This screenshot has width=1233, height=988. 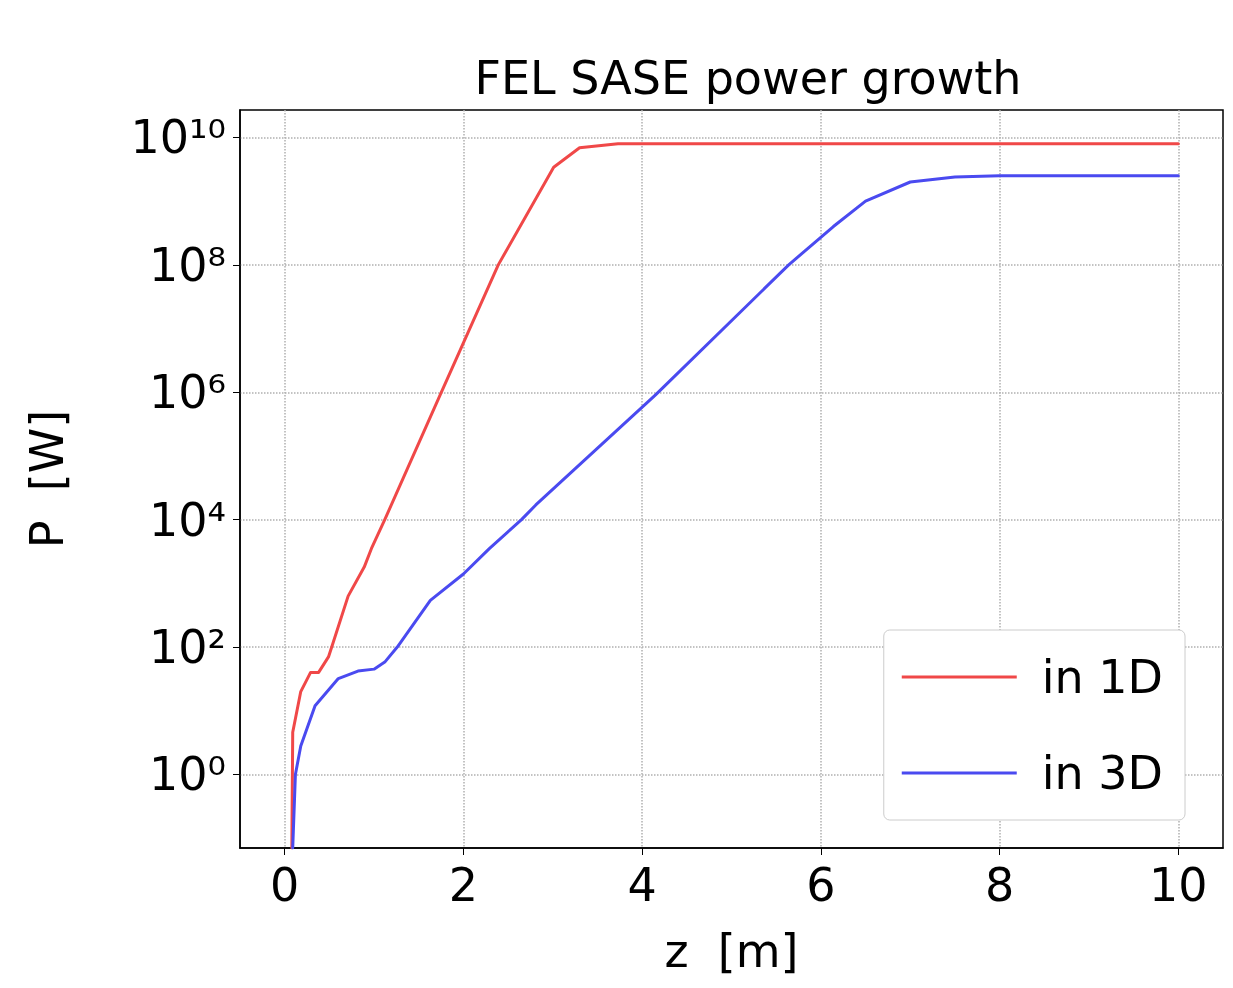 What do you see at coordinates (187, 264) in the screenshot?
I see `y-tick-label: 10⁸` at bounding box center [187, 264].